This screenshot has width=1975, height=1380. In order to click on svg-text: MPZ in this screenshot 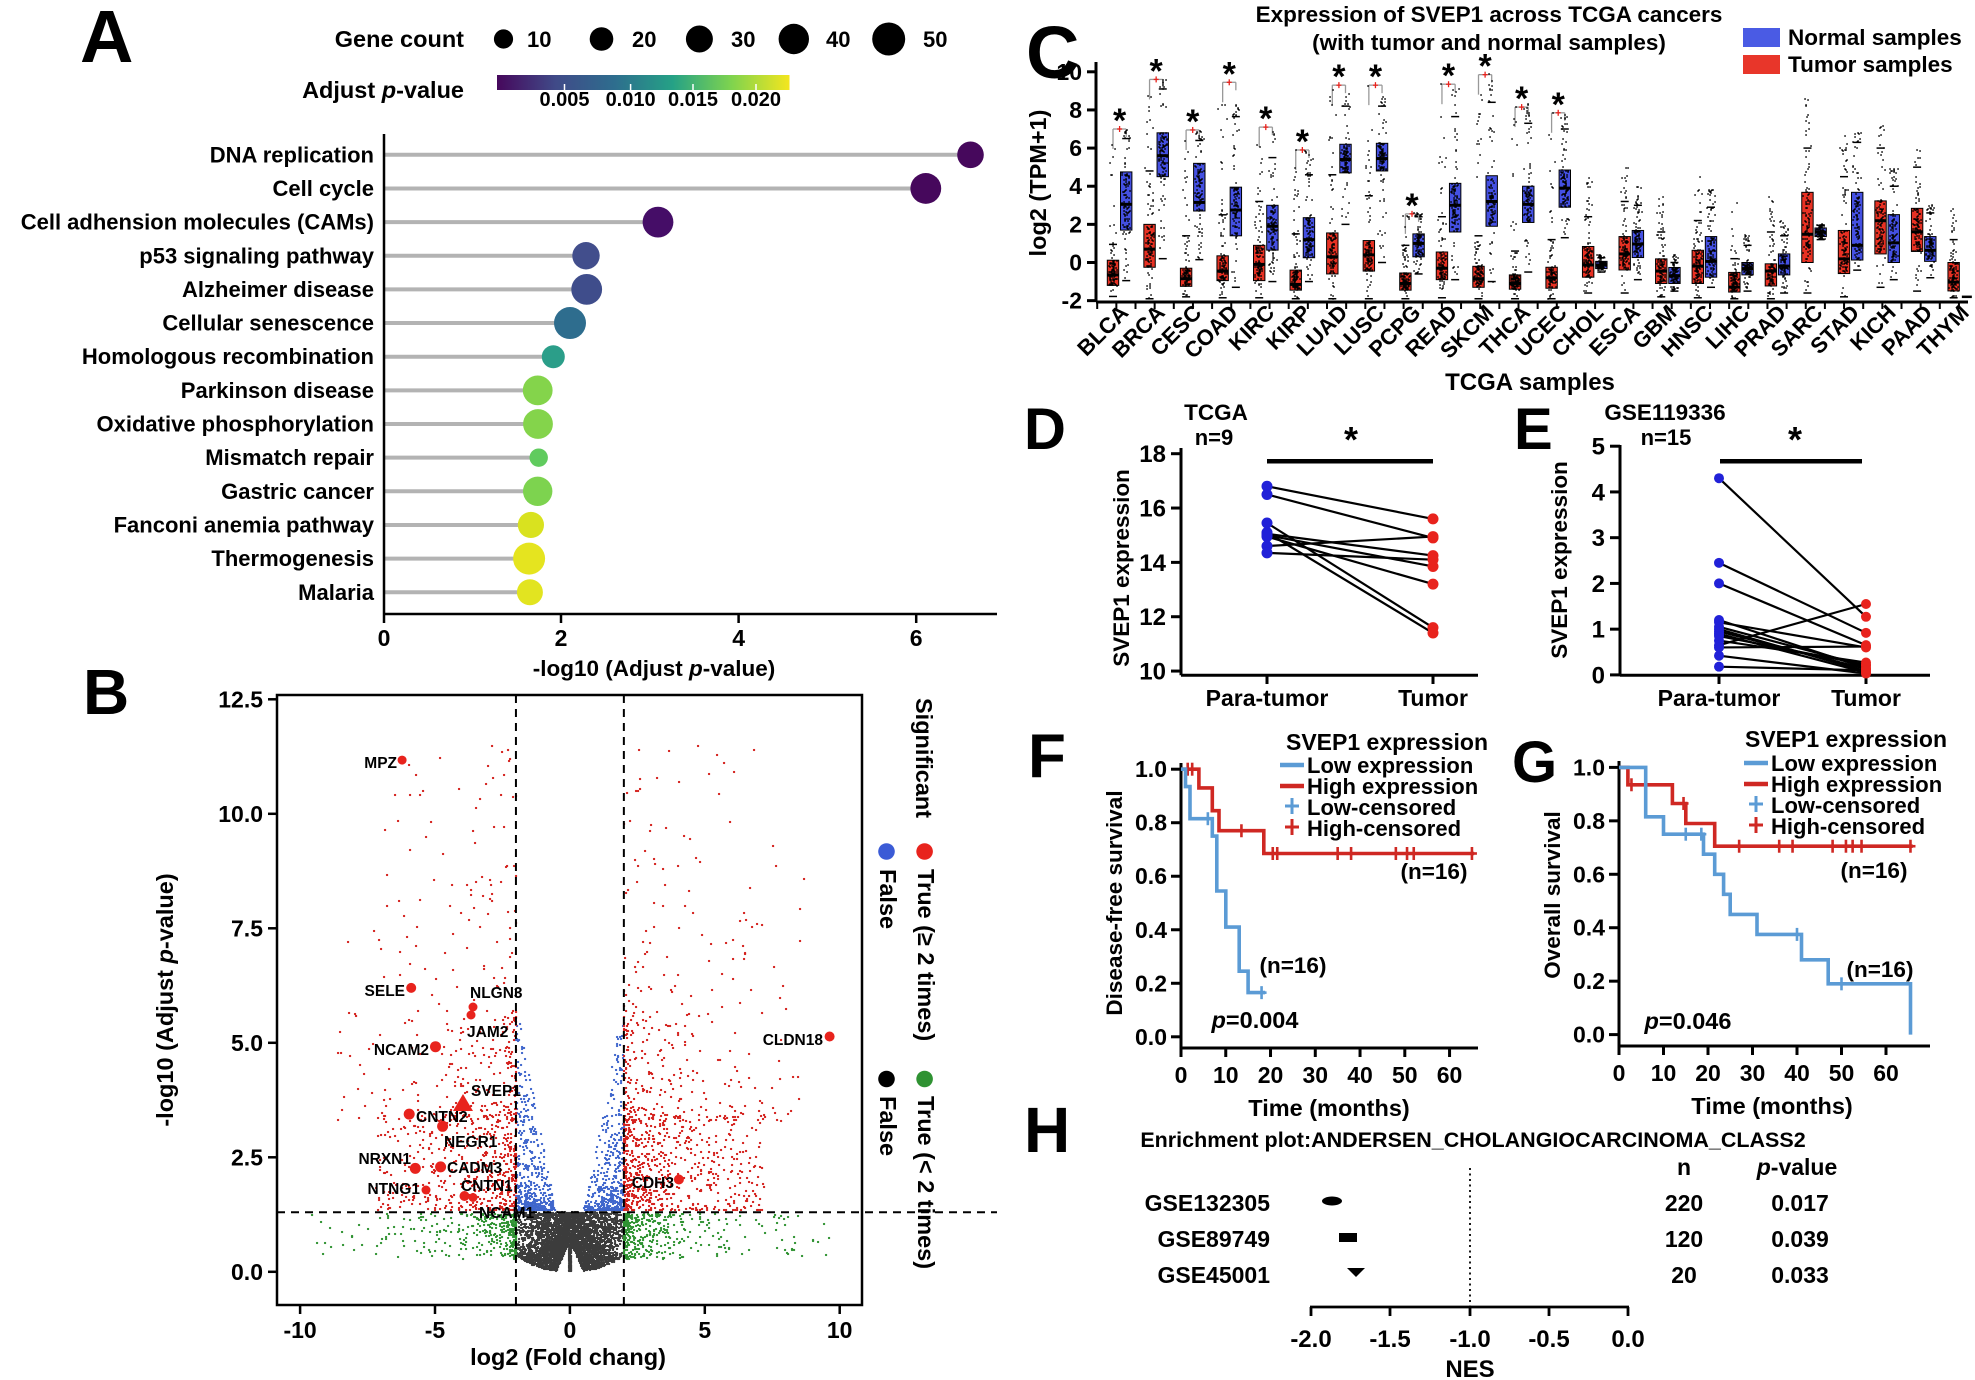, I will do `click(380, 763)`.